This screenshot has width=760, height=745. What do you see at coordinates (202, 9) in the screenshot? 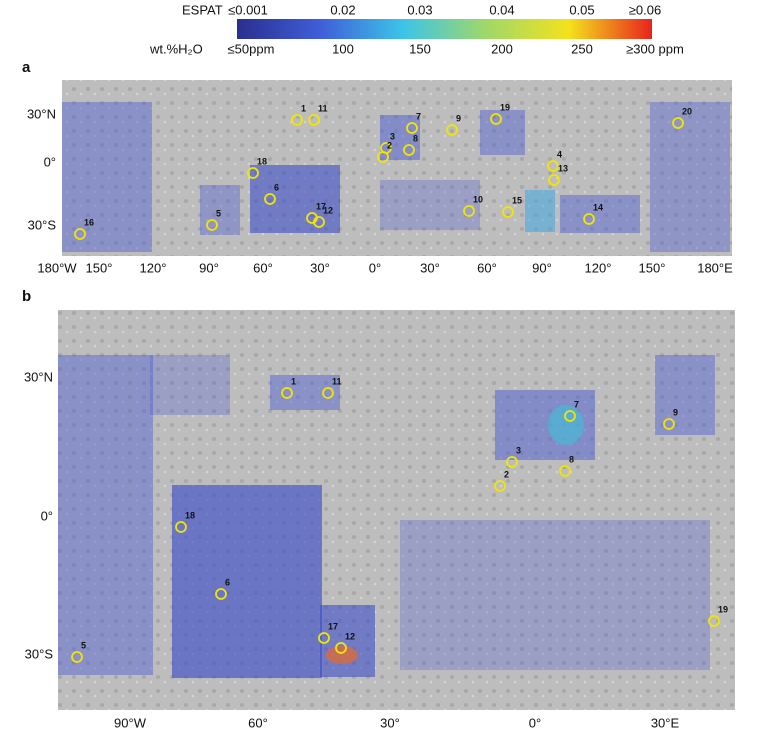
I see `colorbar-label: ESPAT` at bounding box center [202, 9].